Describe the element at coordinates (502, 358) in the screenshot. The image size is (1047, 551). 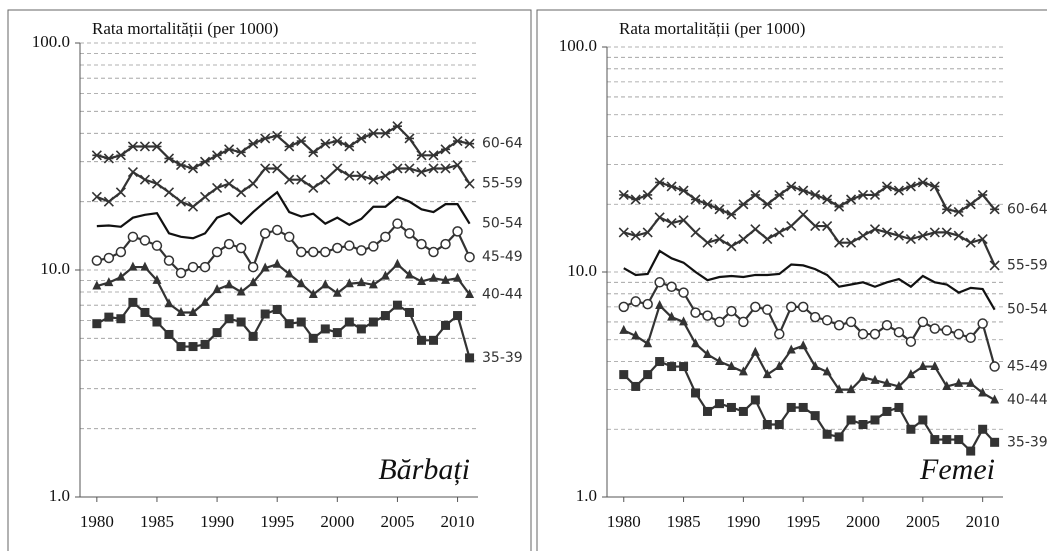
I see `series-label: 35-39` at that location.